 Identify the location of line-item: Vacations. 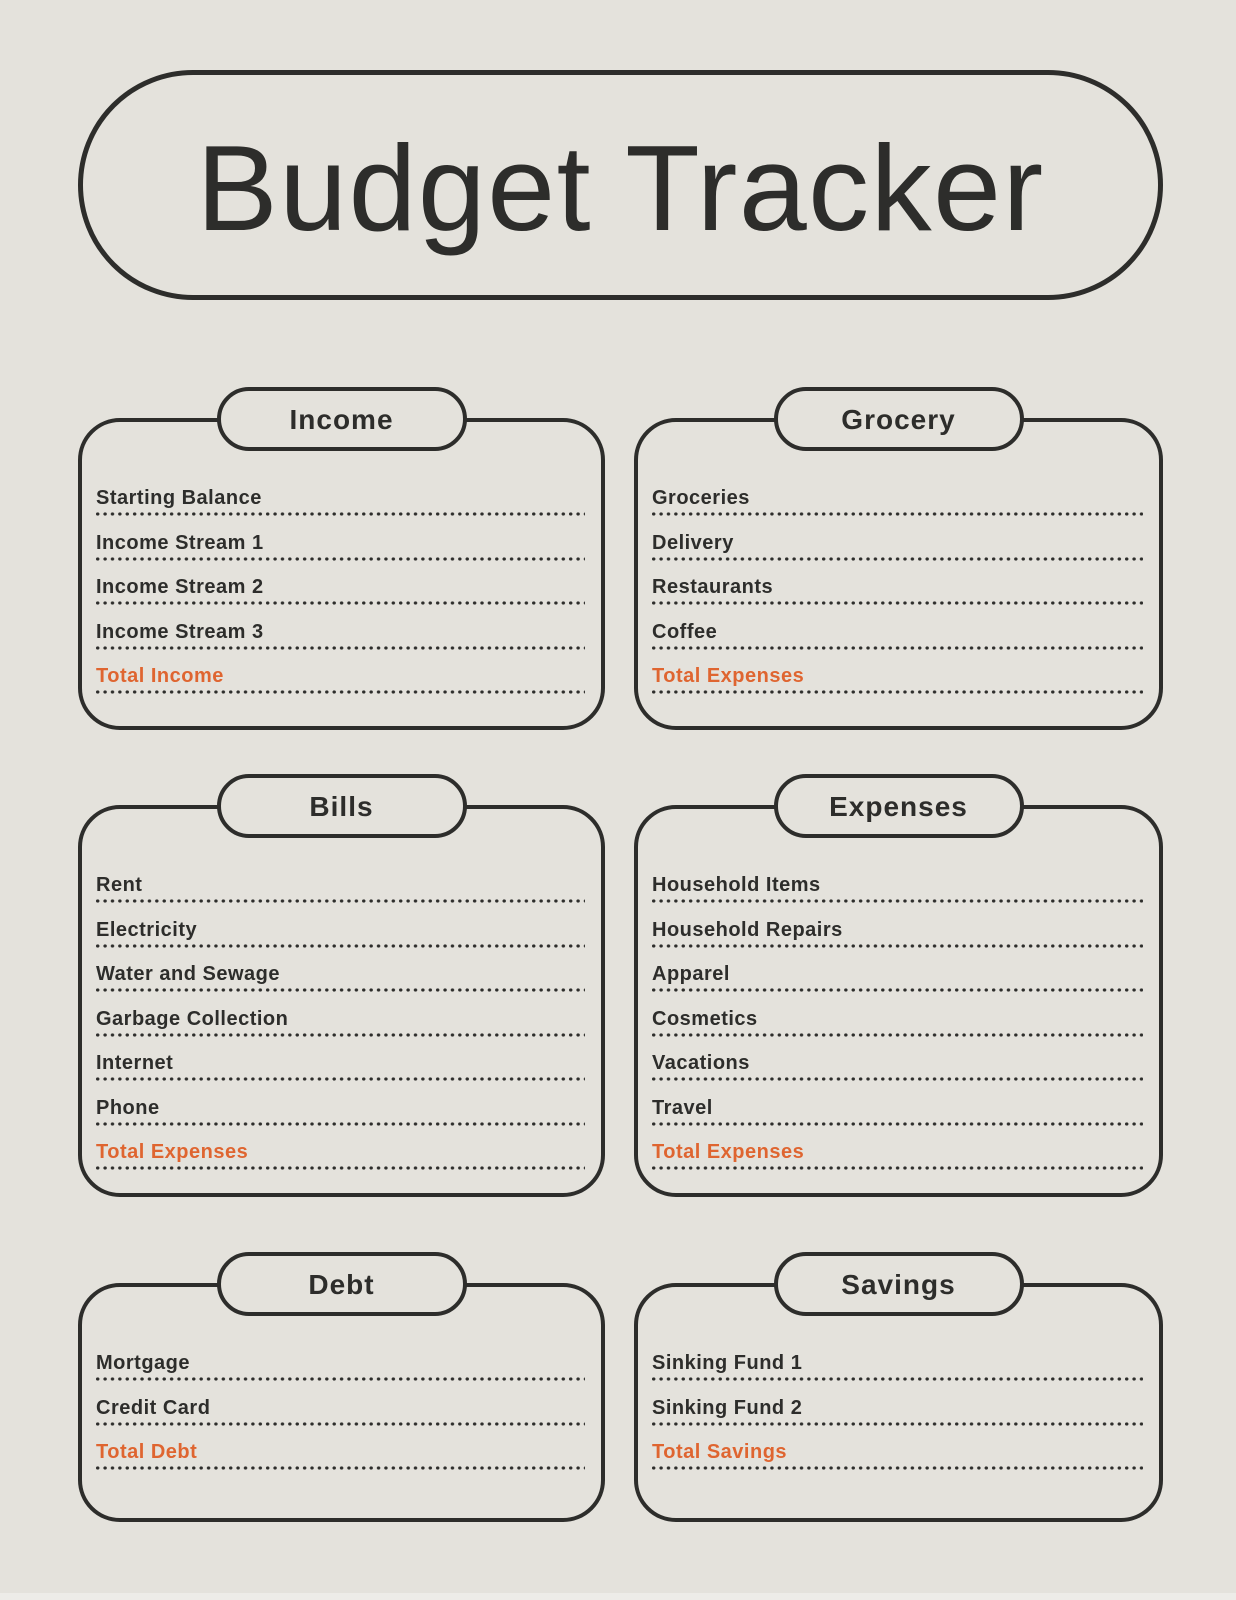
(897, 1066).